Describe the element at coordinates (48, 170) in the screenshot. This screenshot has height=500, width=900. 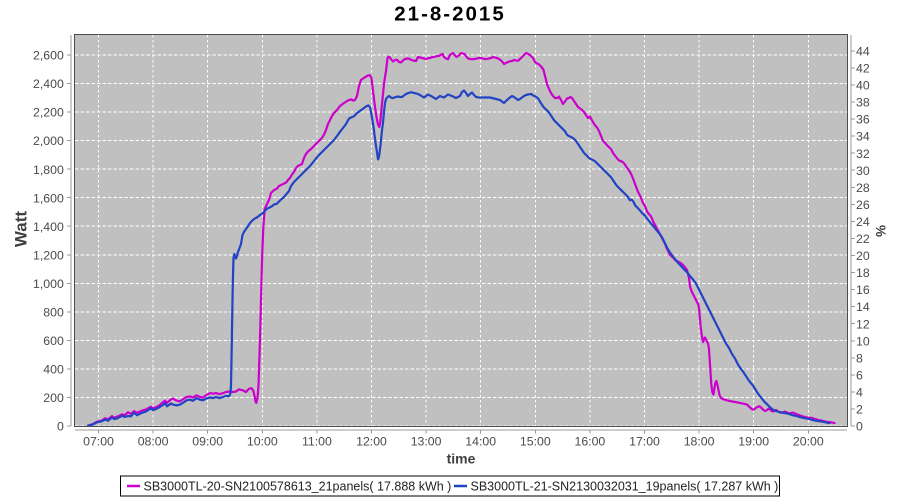
I see `svg-text: 1,800` at that location.